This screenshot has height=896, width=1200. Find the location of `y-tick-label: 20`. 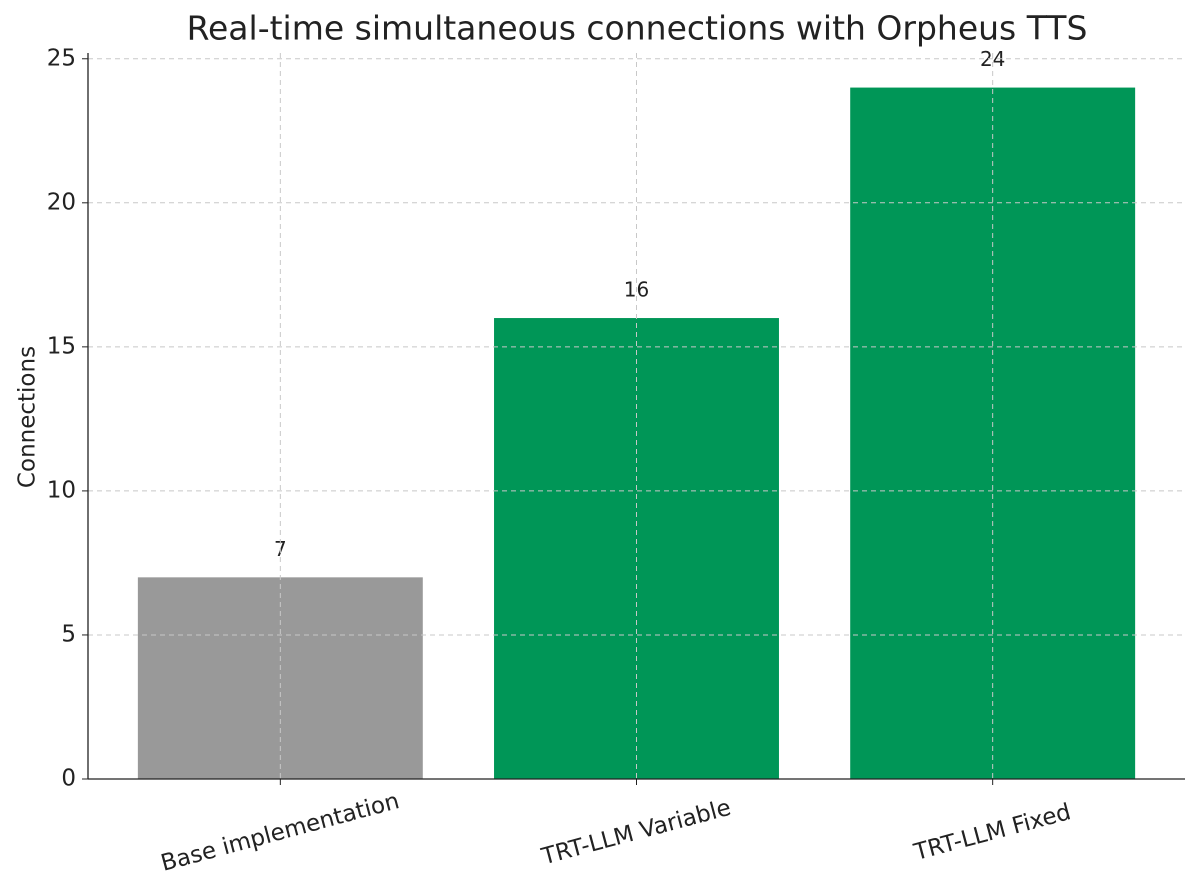

y-tick-label: 20 is located at coordinates (61, 202).